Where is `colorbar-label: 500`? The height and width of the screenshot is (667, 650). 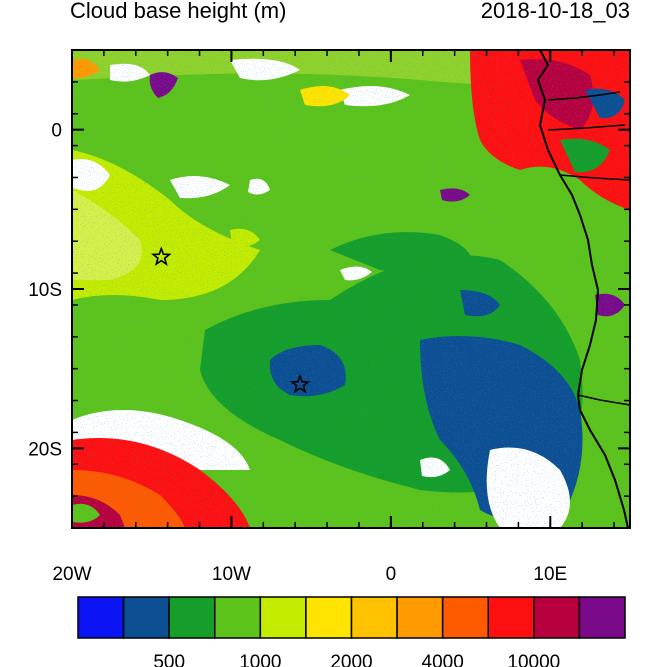
colorbar-label: 500 is located at coordinates (169, 659).